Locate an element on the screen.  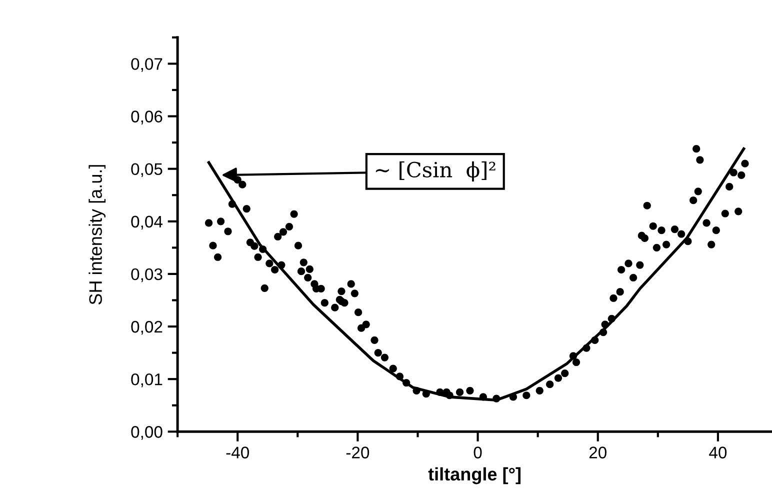
x-tick-label: -20 is located at coordinates (358, 452).